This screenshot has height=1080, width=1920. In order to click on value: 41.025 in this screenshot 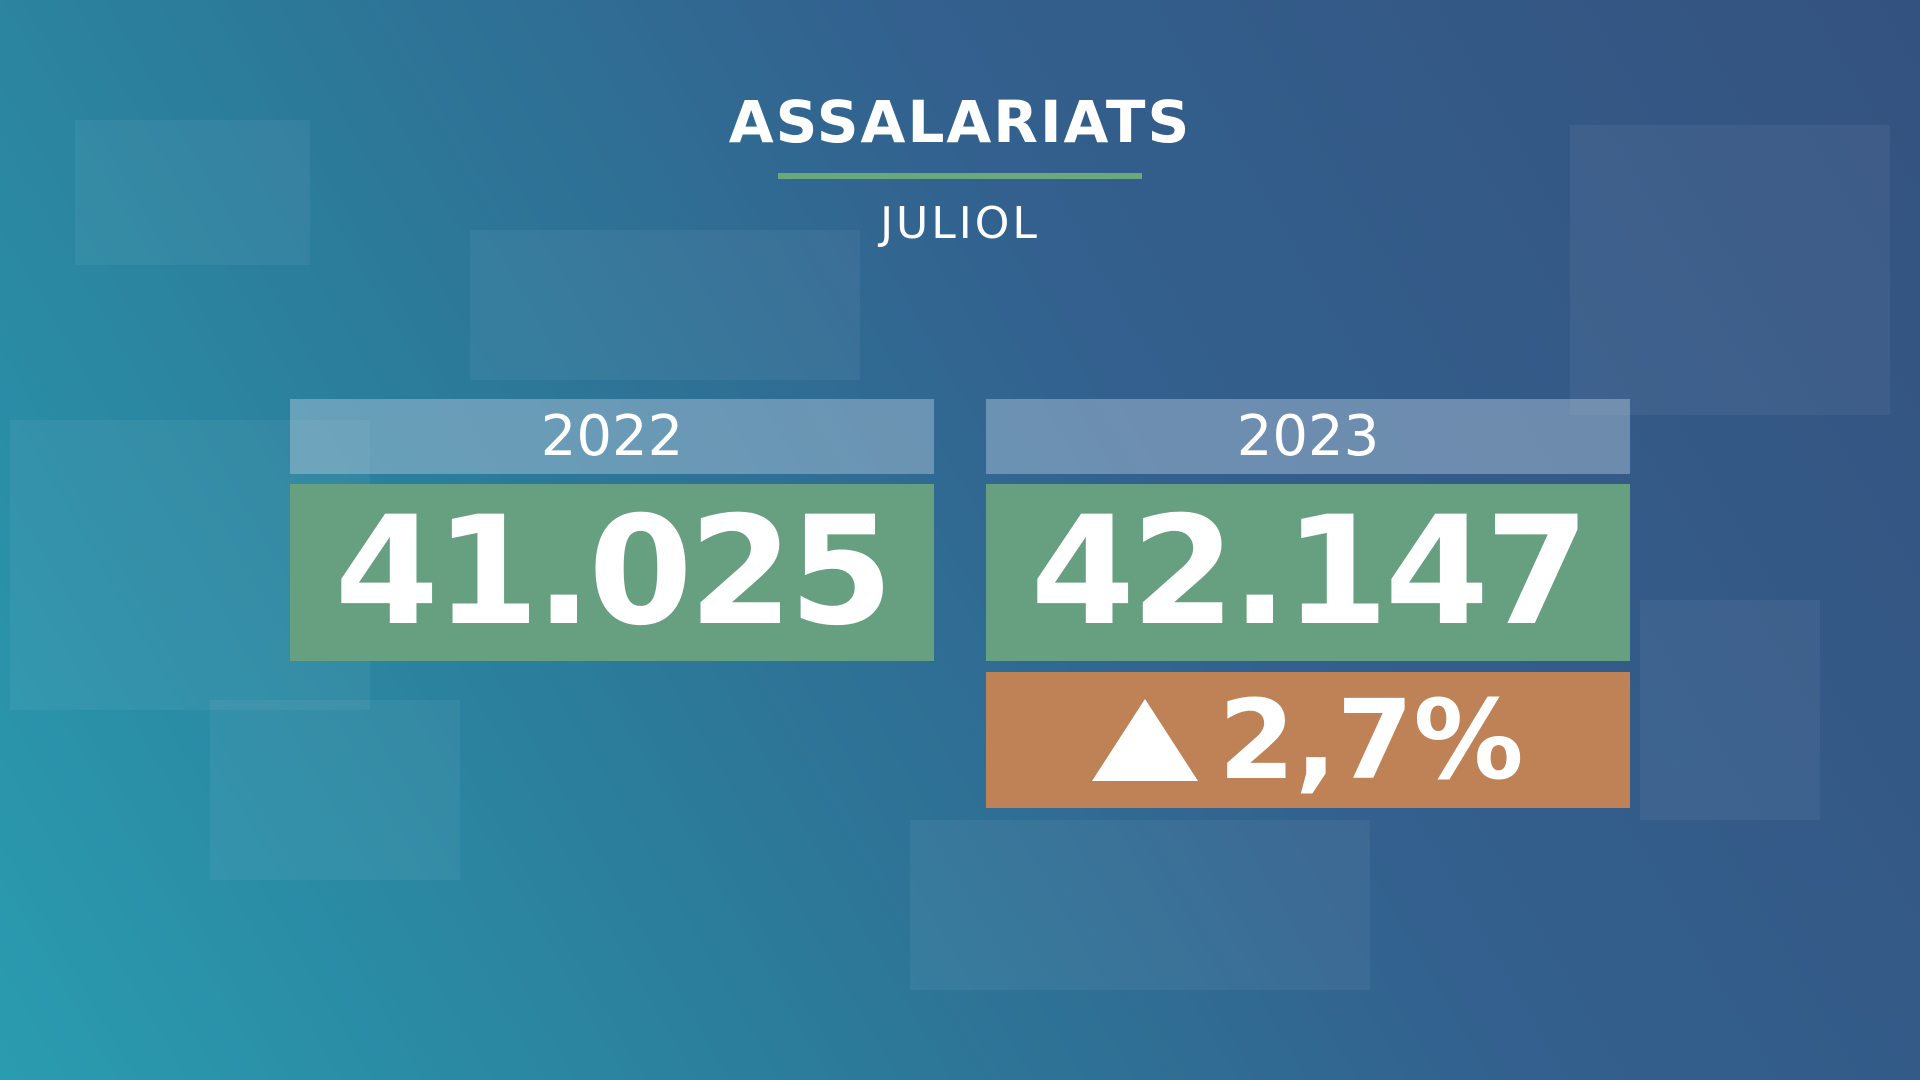, I will do `click(612, 572)`.